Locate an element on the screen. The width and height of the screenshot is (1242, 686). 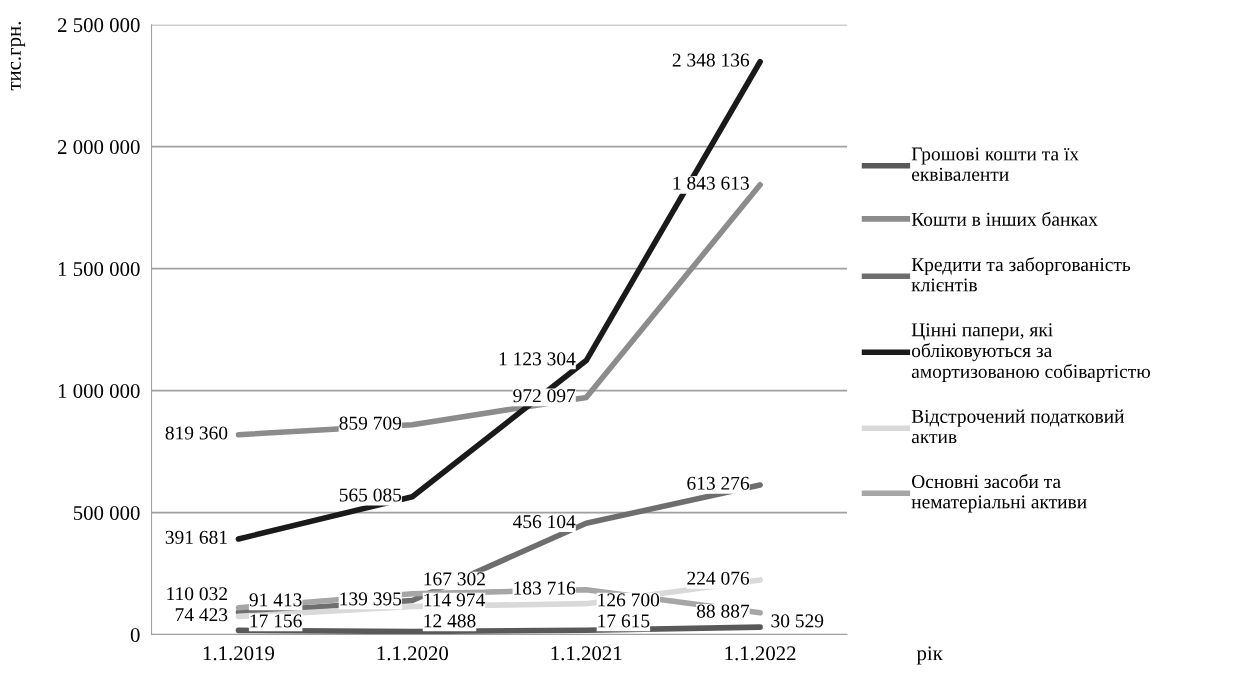
x-tick-label: 1.1.2022 is located at coordinates (760, 653).